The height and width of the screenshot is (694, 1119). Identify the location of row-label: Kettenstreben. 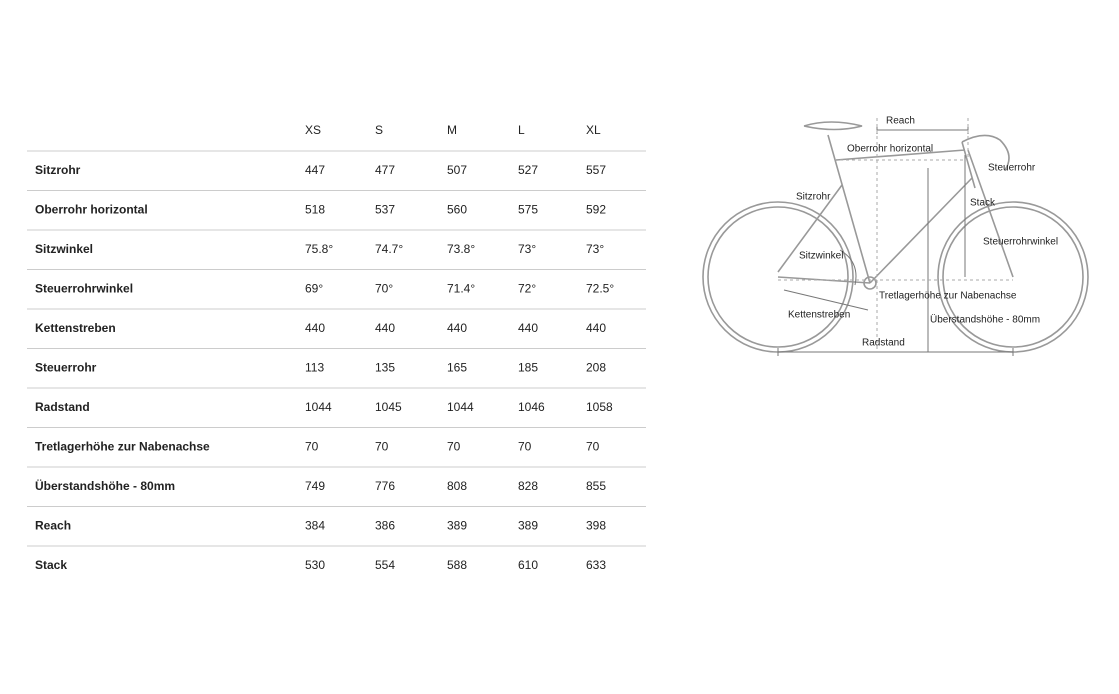
(75, 328).